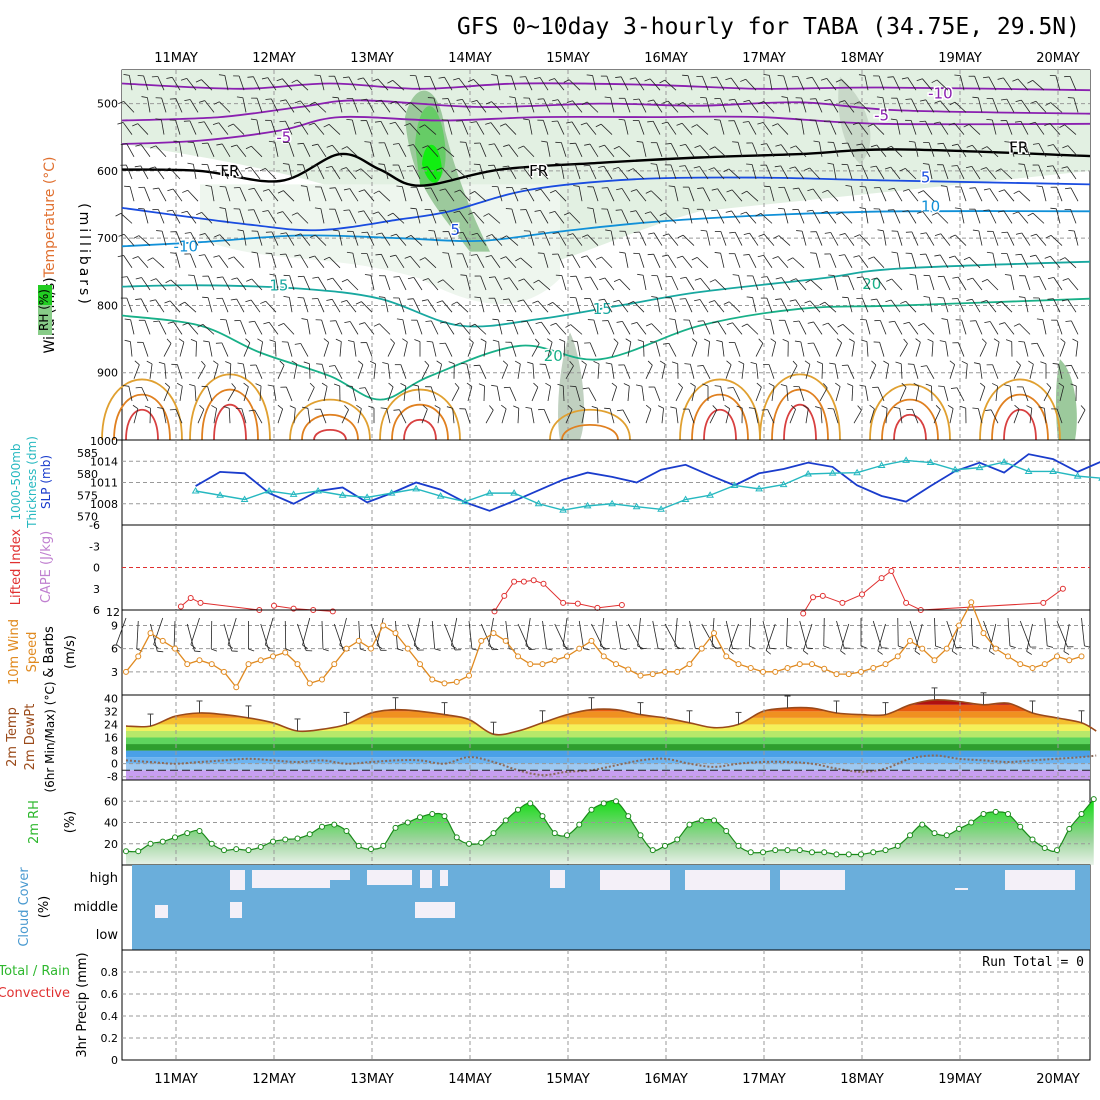 This screenshot has width=1100, height=1100. What do you see at coordinates (514, 581) in the screenshot?
I see `lifted-index-marker` at bounding box center [514, 581].